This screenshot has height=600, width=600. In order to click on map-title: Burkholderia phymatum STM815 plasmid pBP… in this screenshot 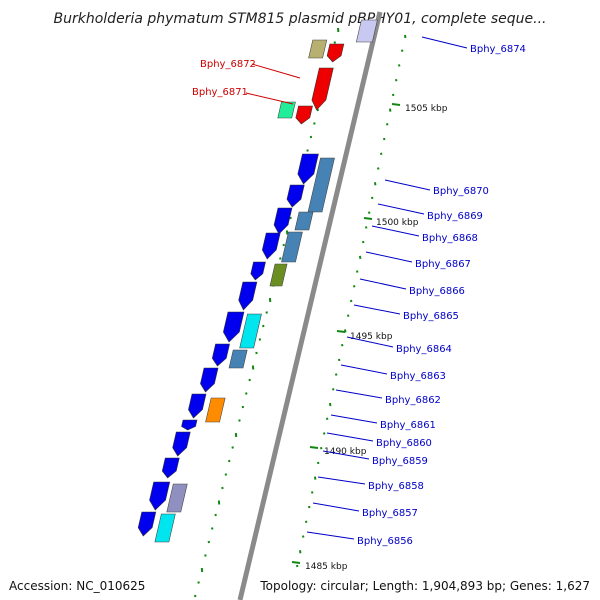, I will do `click(300, 19)`.